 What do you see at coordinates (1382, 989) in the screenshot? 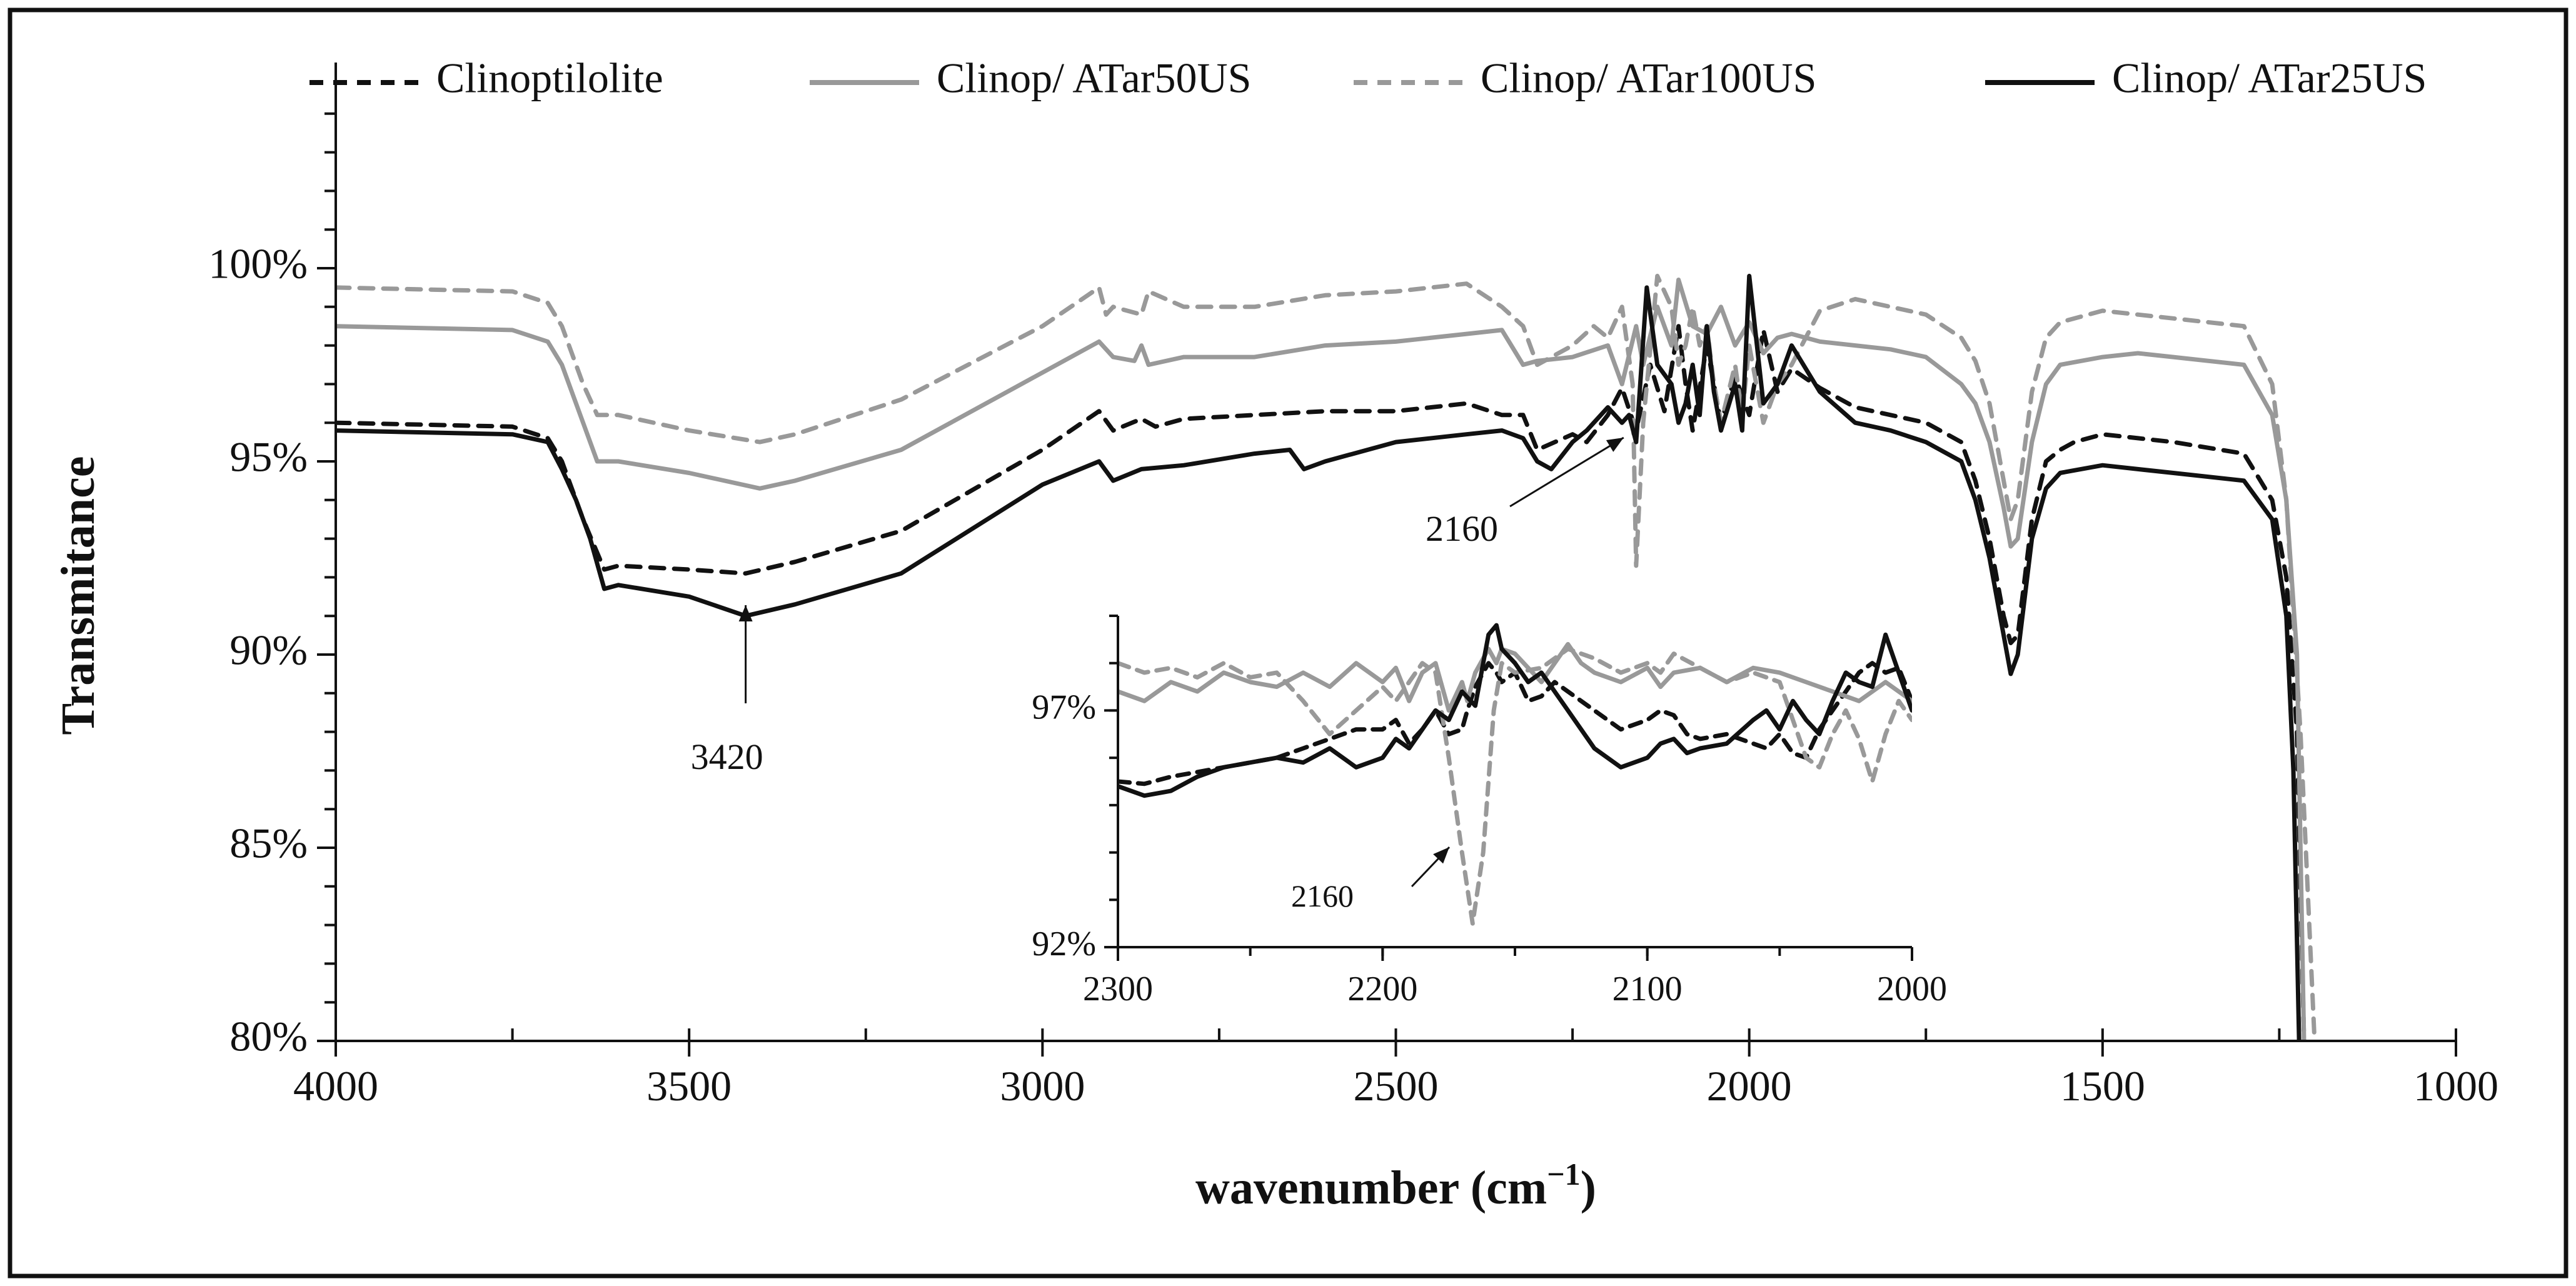
I see `inset-x-tick-label: 2200` at bounding box center [1382, 989].